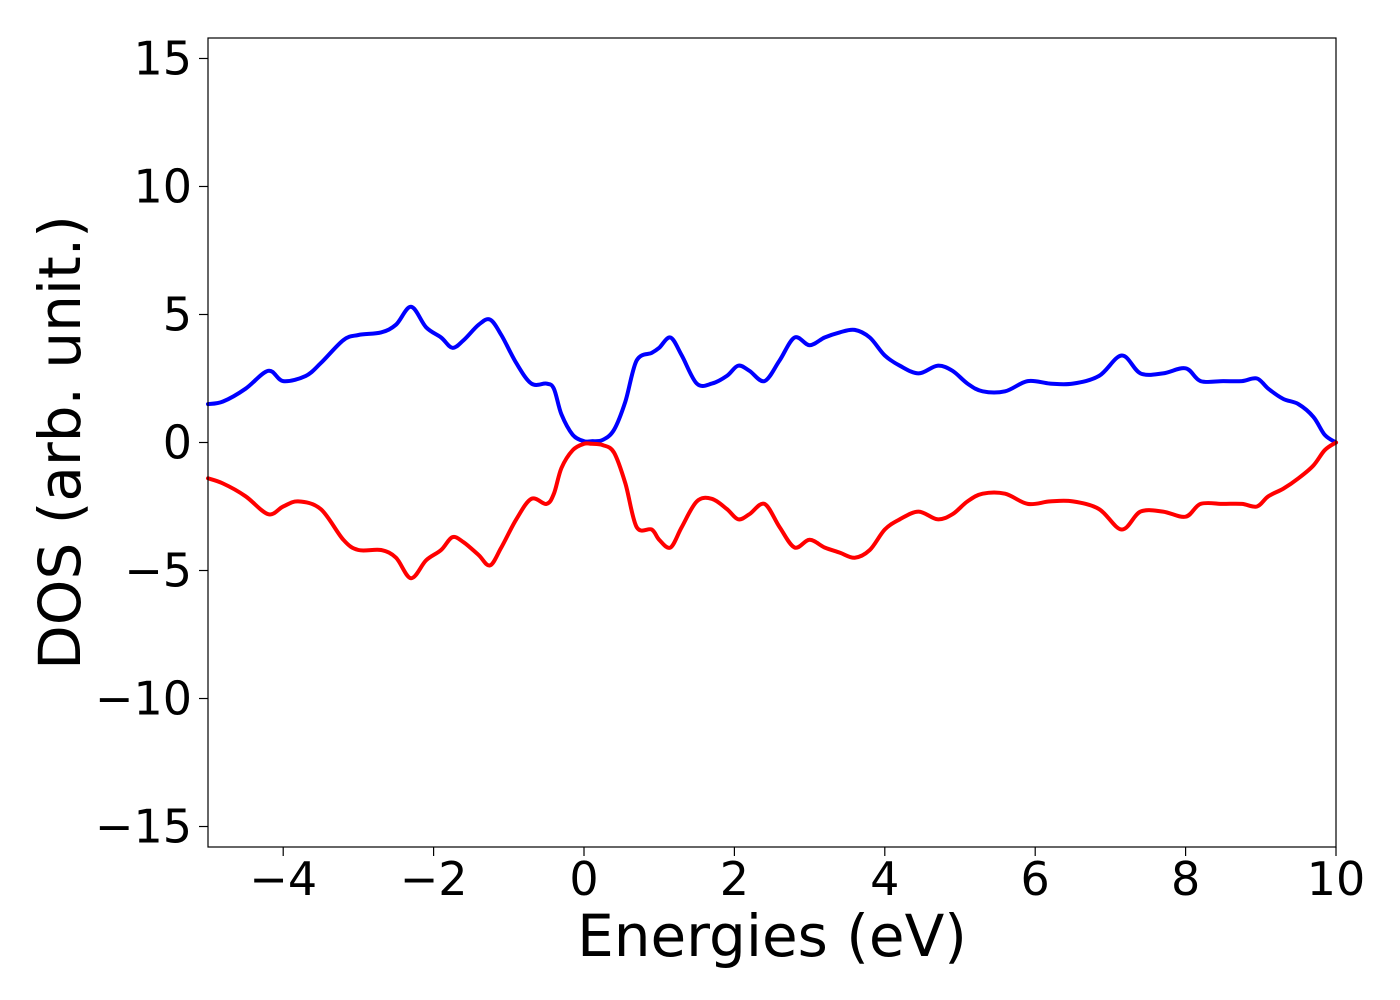 Image resolution: width=1400 pixels, height=1000 pixels. What do you see at coordinates (143, 827) in the screenshot?
I see `y-tick-label: −15` at bounding box center [143, 827].